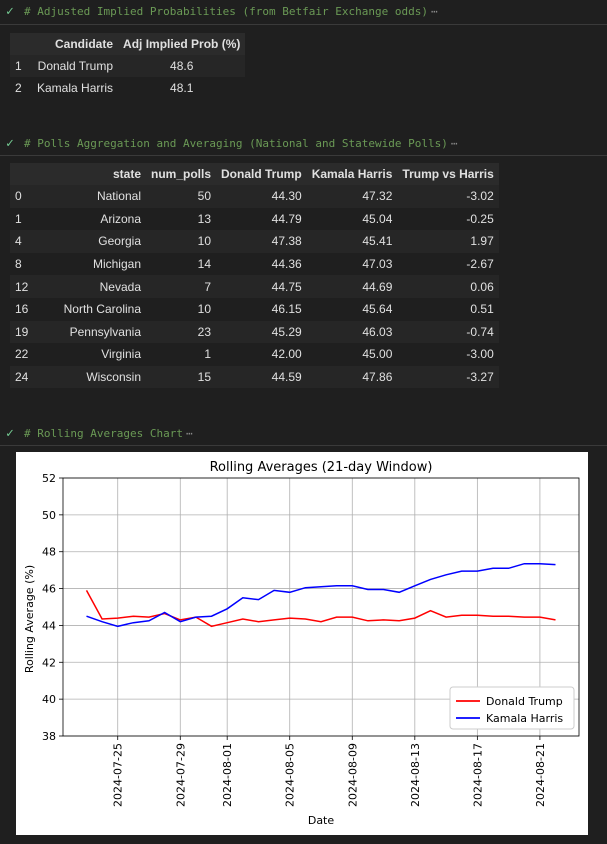  Describe the element at coordinates (286, 286) in the screenshot. I see `table-cell: 44.75` at that location.